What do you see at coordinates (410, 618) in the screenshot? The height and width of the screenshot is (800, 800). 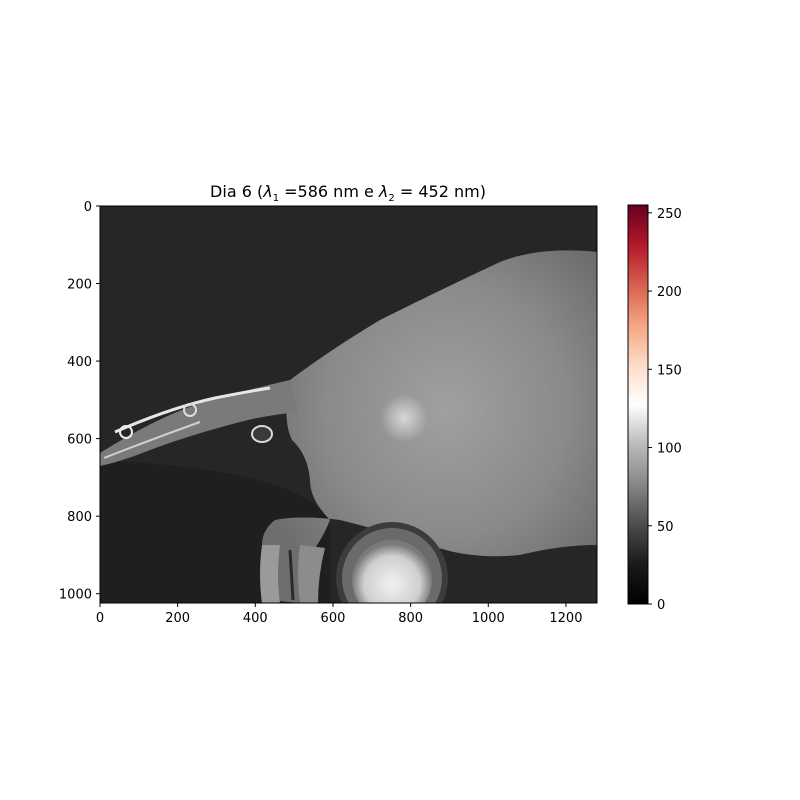 I see `x-tick-label: 800` at bounding box center [410, 618].